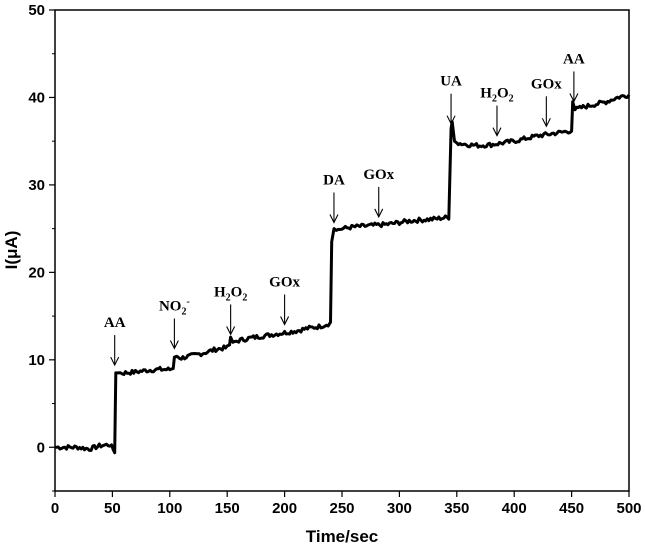  Describe the element at coordinates (284, 508) in the screenshot. I see `x-tick-label: 200` at that location.